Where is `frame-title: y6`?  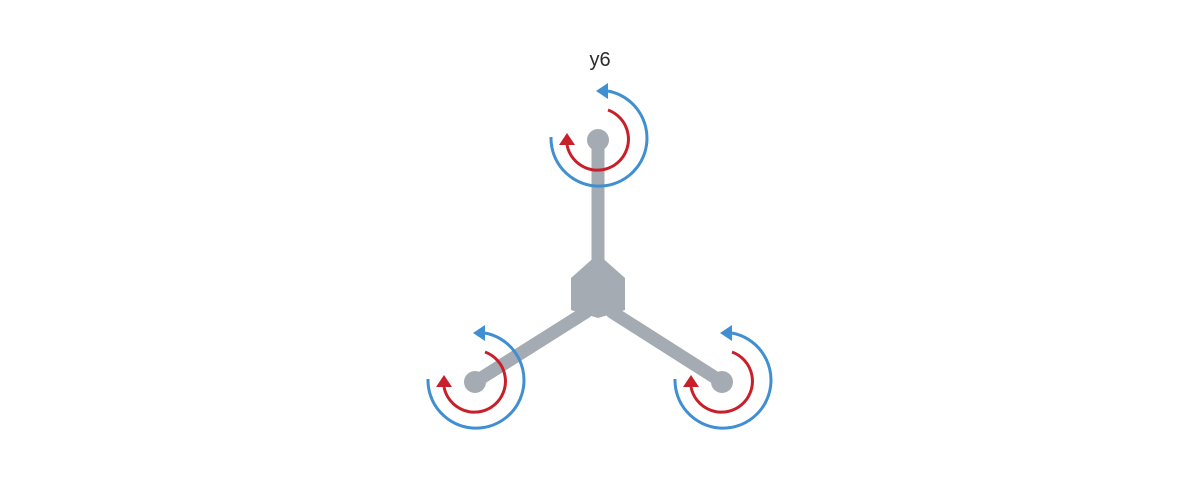 frame-title: y6 is located at coordinates (599, 60).